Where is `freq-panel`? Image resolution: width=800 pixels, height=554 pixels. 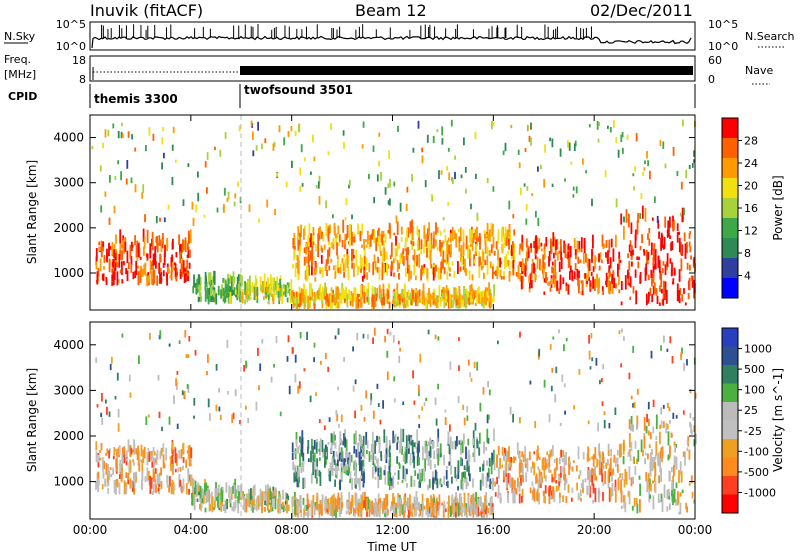 freq-panel is located at coordinates (392, 68).